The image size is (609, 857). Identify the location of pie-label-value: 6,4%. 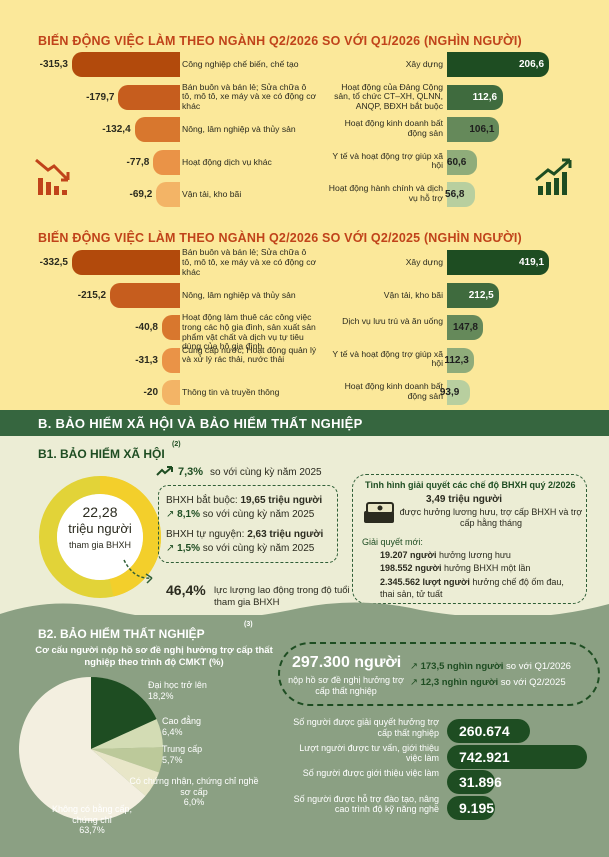
(172, 731).